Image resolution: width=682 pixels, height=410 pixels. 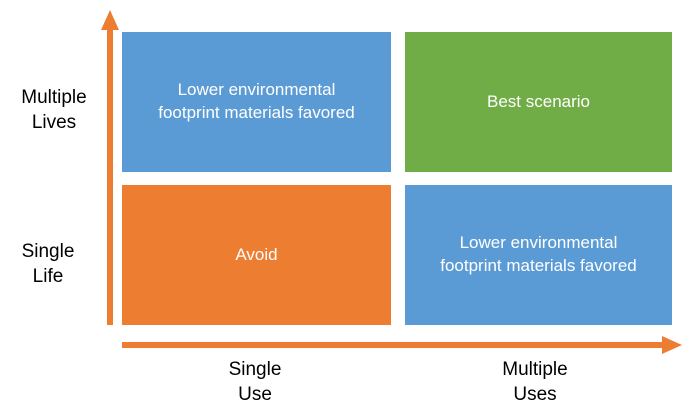 I want to click on y-axis-label-single-life: Single Life, so click(x=48, y=264).